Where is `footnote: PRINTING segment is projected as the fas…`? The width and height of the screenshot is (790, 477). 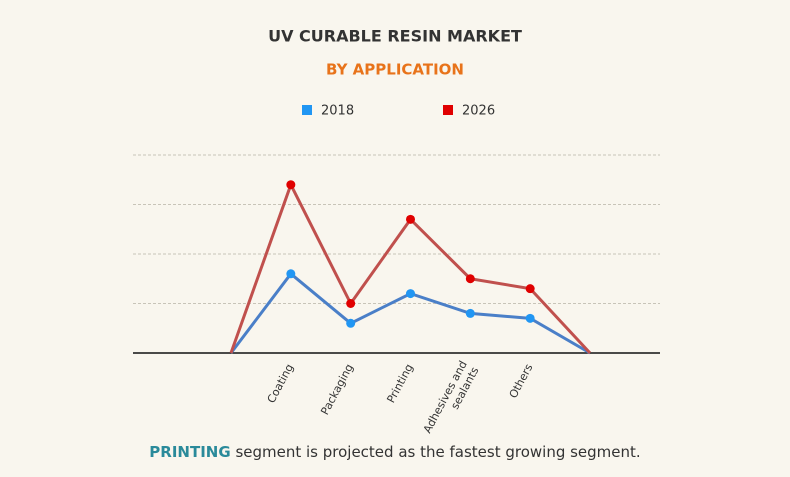
footnote: PRINTING segment is projected as the fas… is located at coordinates (394, 452).